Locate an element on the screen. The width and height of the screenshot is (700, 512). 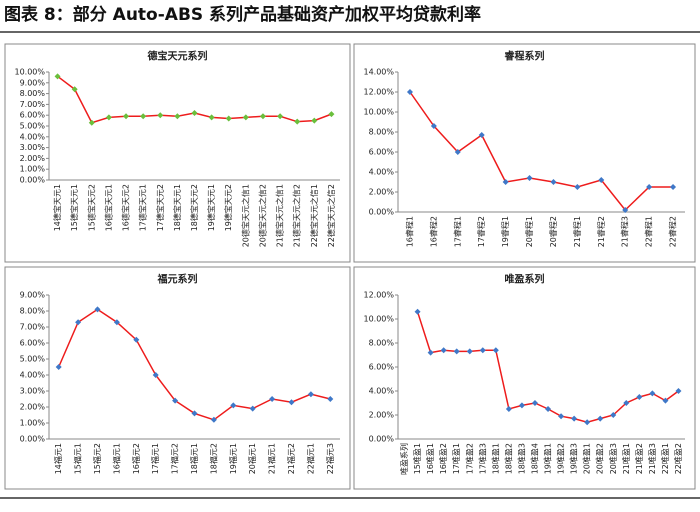
x-tick-label: 22福元1 is located at coordinates (310, 458).